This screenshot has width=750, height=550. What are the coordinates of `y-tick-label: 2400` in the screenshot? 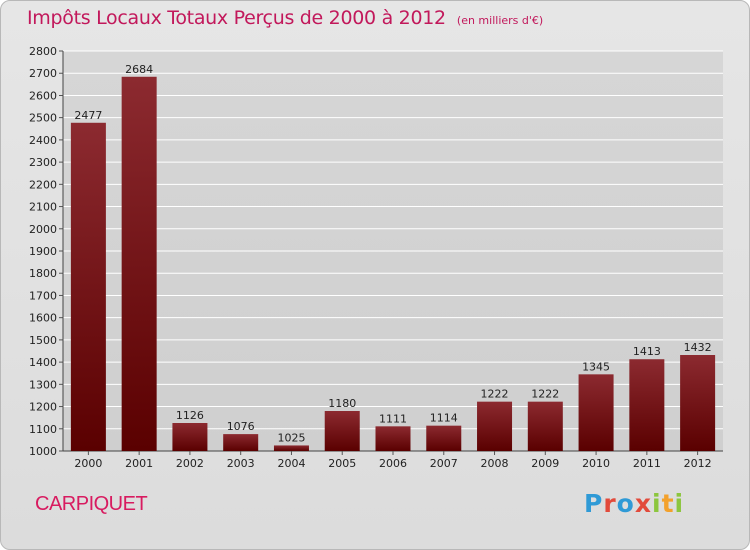 It's located at (43, 140).